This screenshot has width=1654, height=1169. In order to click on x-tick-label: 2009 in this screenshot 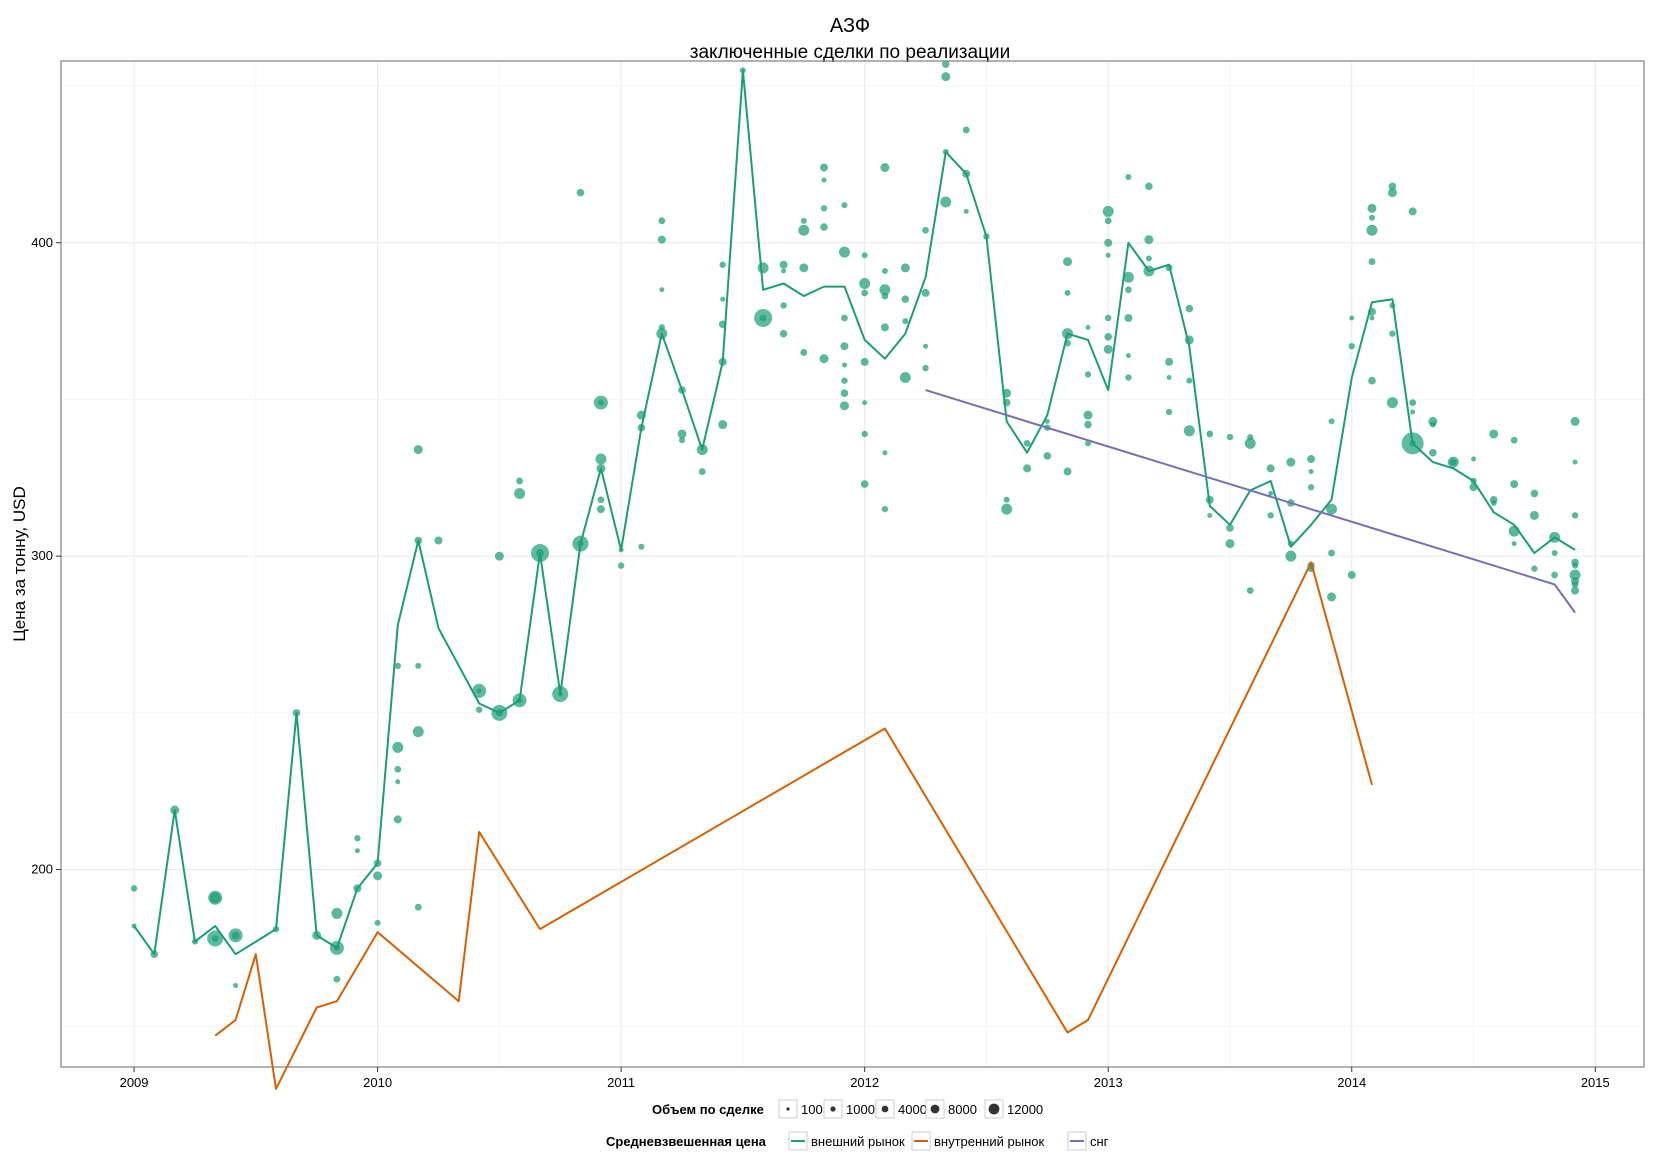, I will do `click(134, 1082)`.